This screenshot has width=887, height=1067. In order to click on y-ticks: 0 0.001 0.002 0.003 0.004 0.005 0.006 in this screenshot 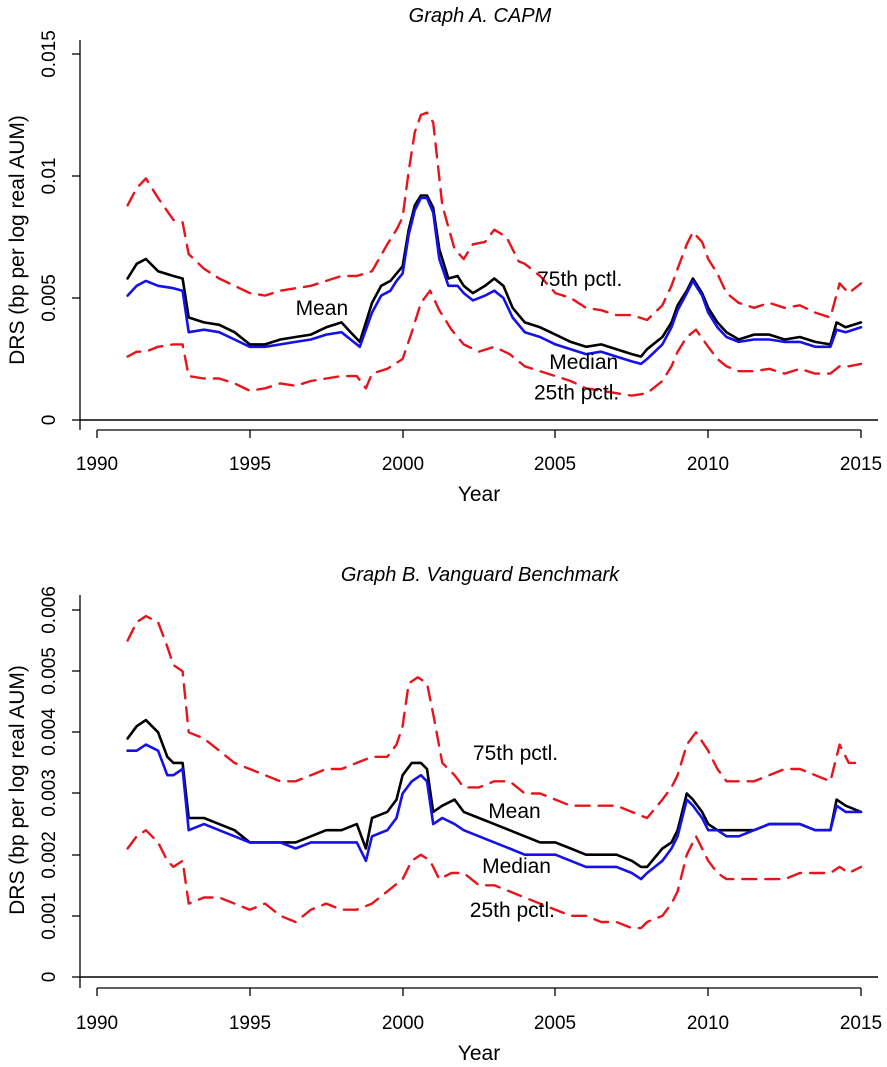, I will do `click(59, 784)`.